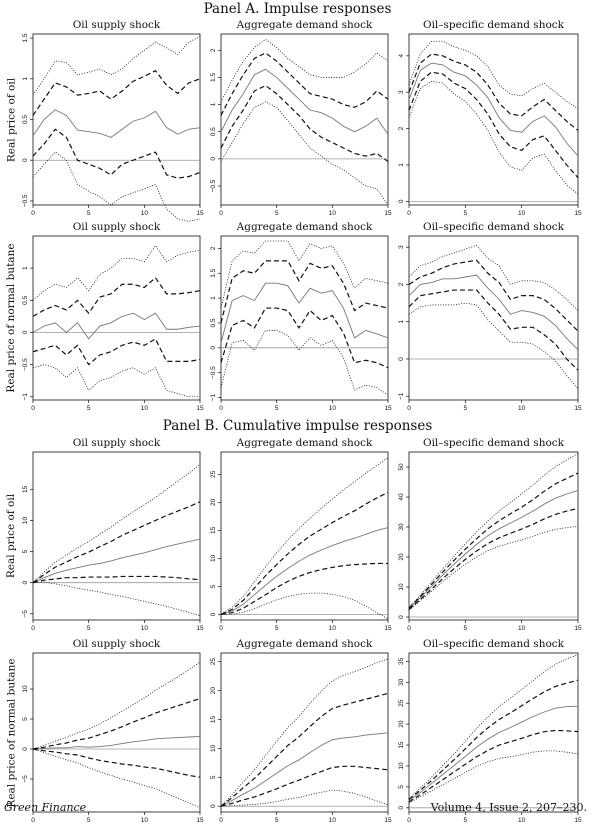 This screenshot has width=595, height=834. I want to click on y-tick-label: 5, so click(25, 551).